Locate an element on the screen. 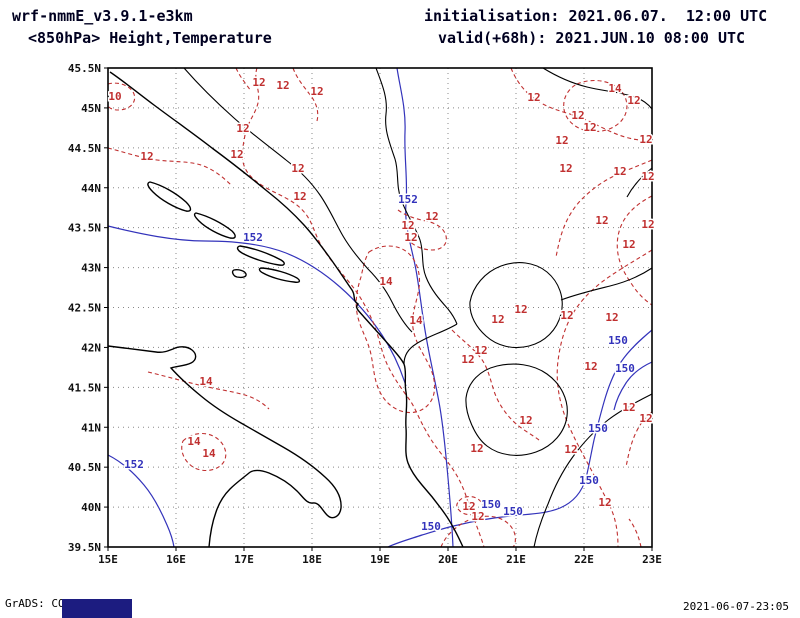 The width and height of the screenshot is (800, 618). bottom-blue-rect is located at coordinates (97, 608).